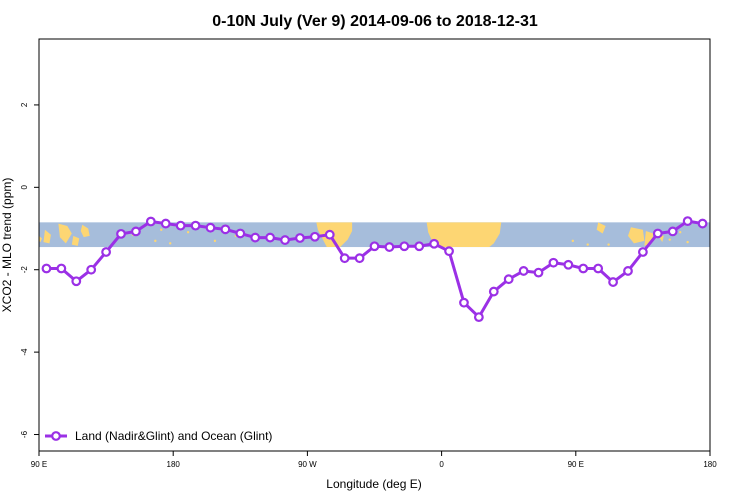  I want to click on land-africa, so click(464, 235).